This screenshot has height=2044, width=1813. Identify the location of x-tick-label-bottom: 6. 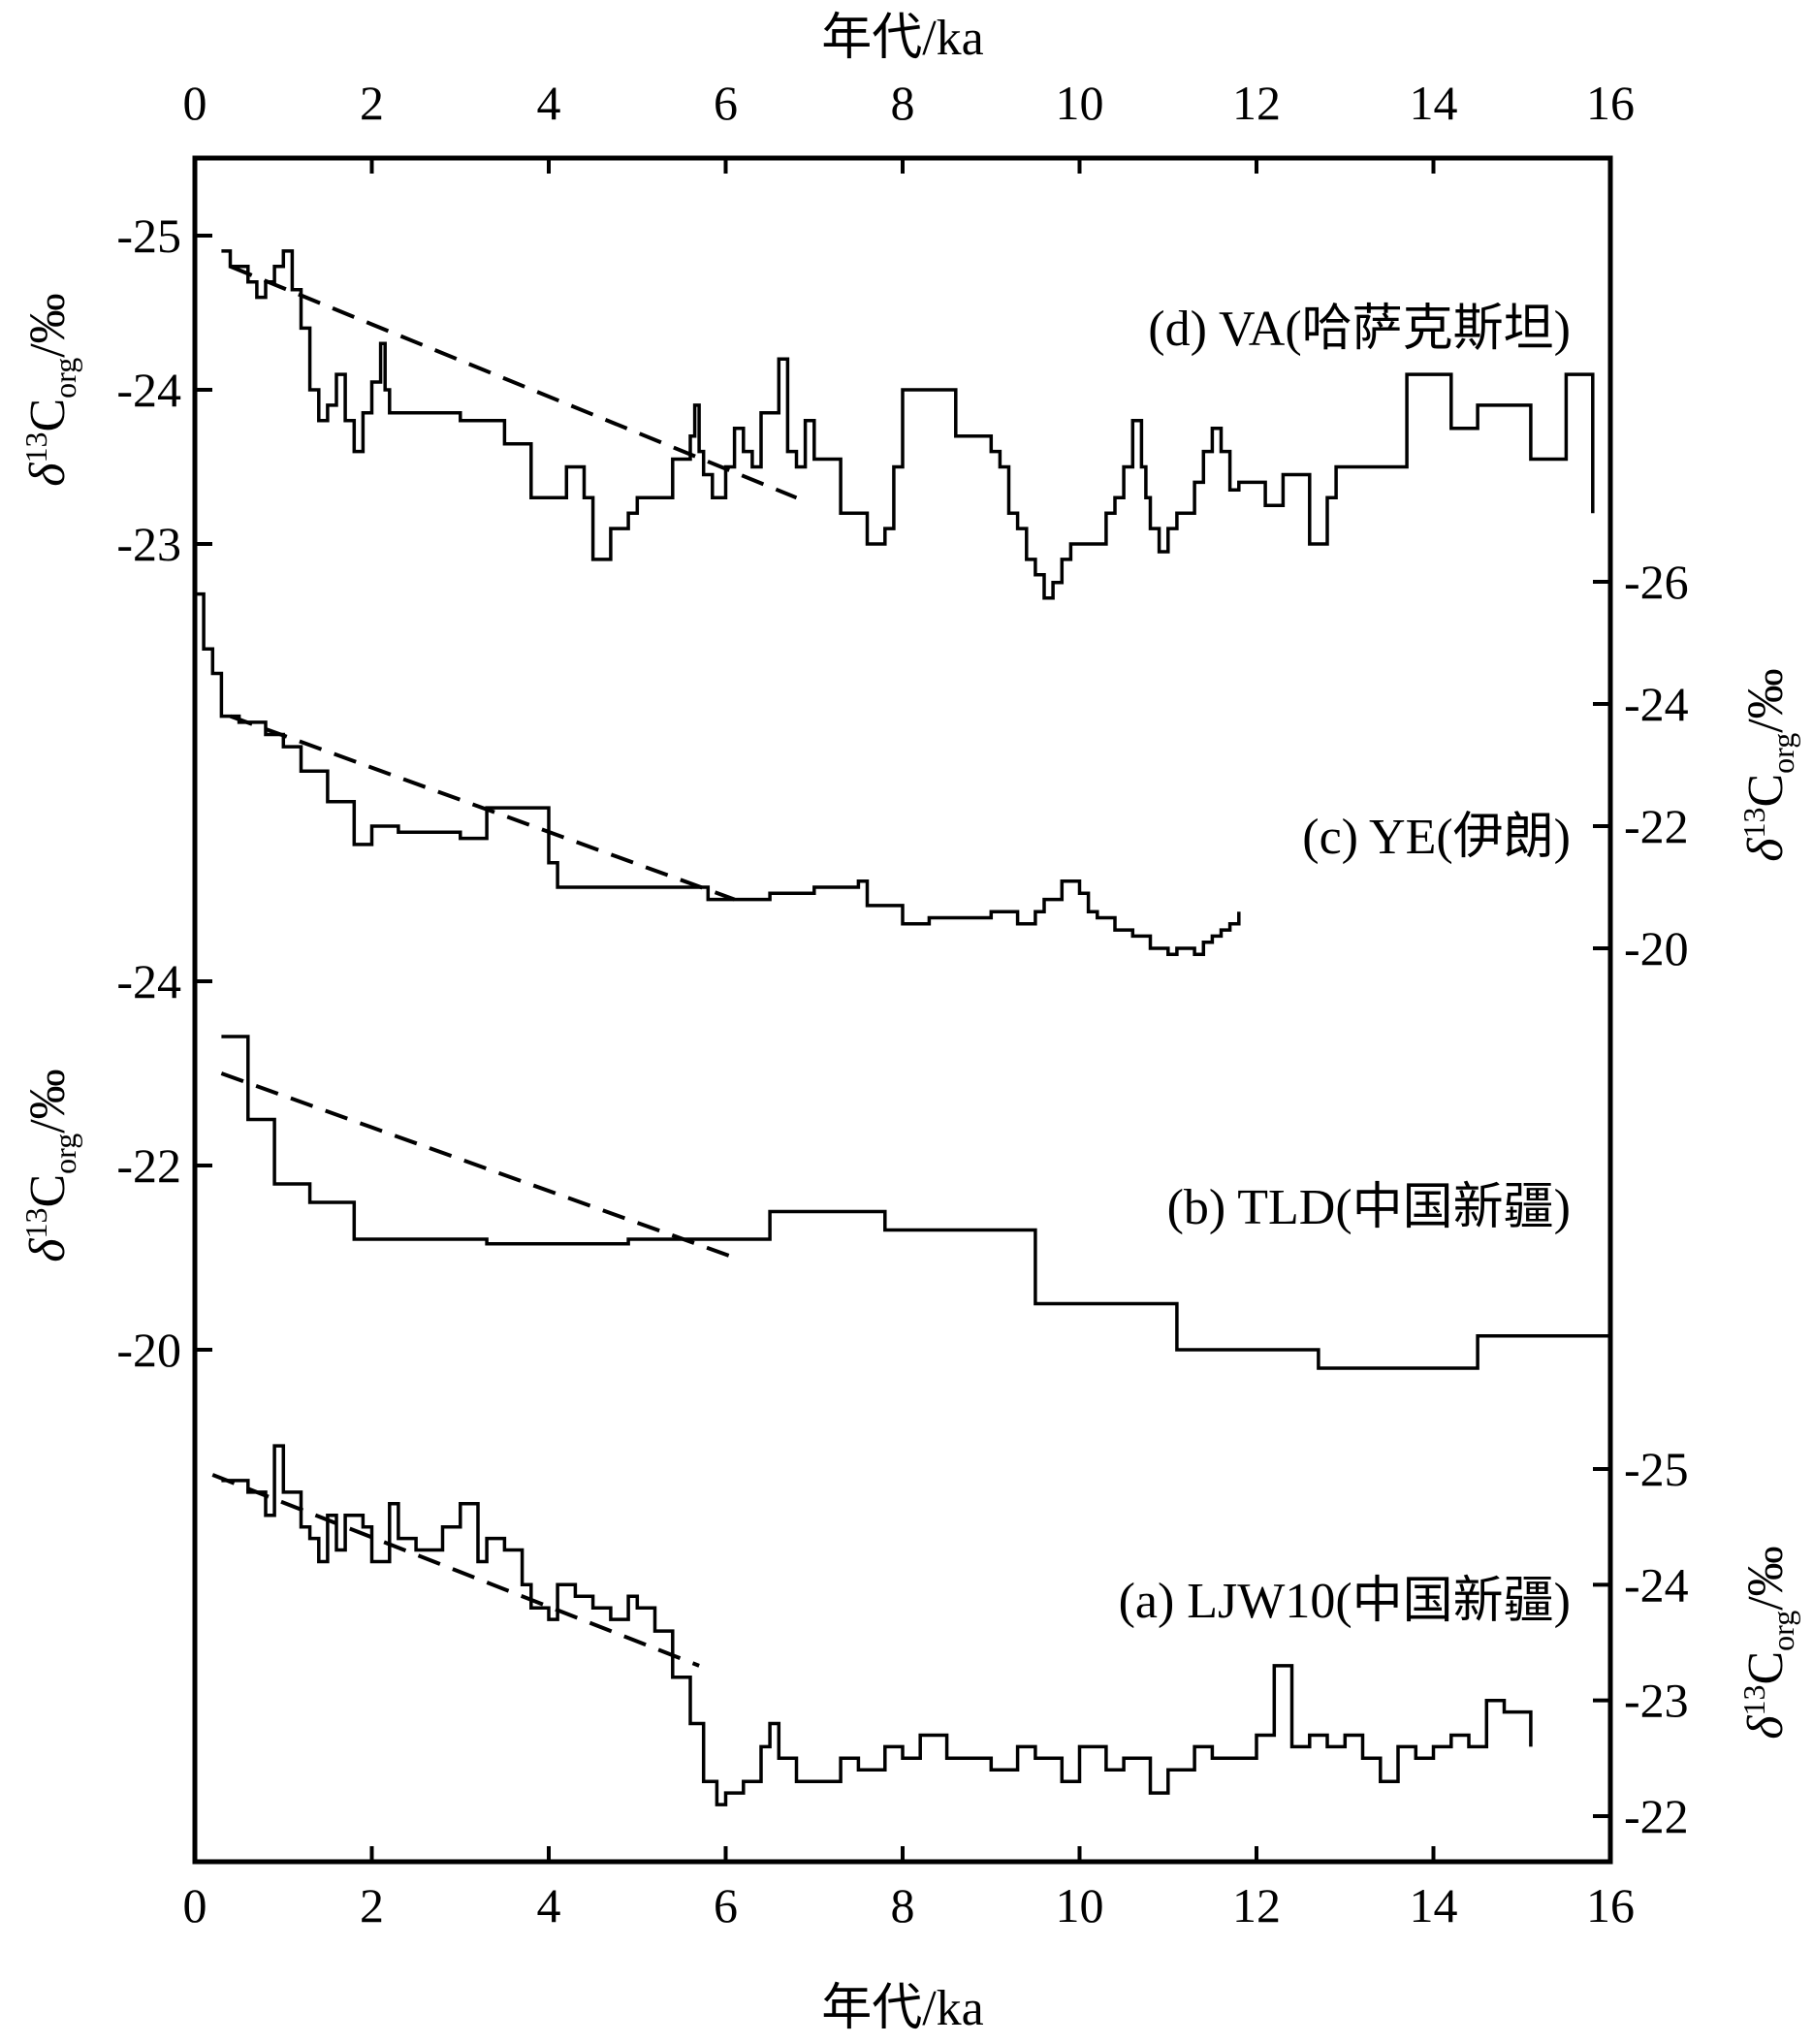
(726, 1905).